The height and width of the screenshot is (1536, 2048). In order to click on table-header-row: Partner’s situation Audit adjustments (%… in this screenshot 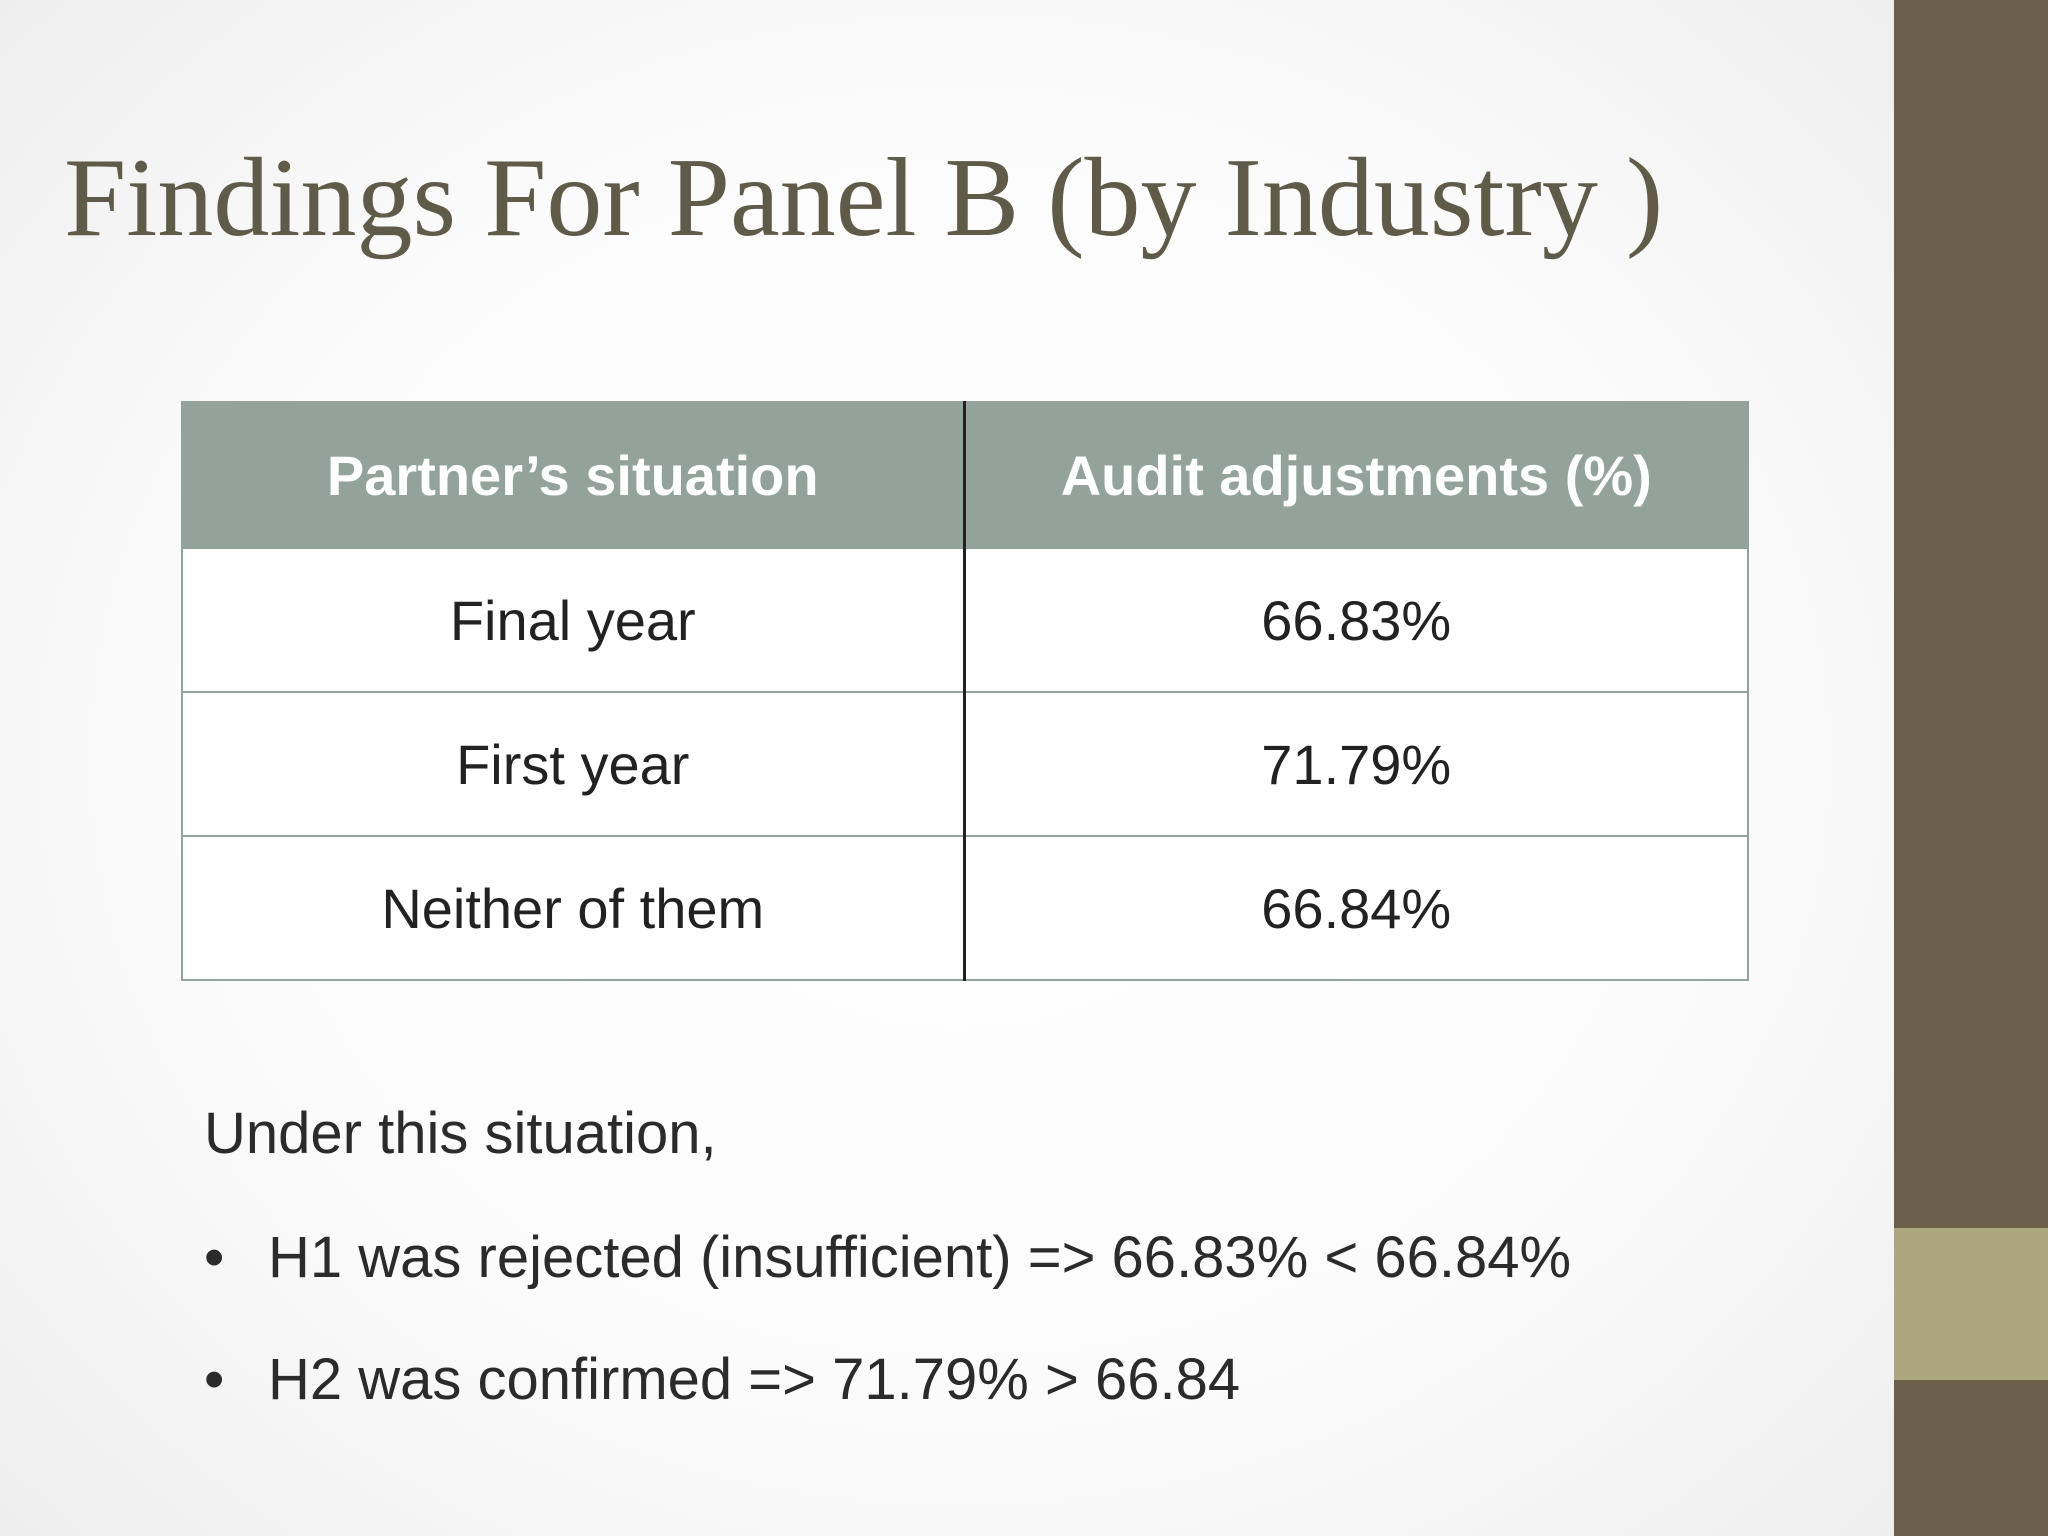, I will do `click(965, 475)`.